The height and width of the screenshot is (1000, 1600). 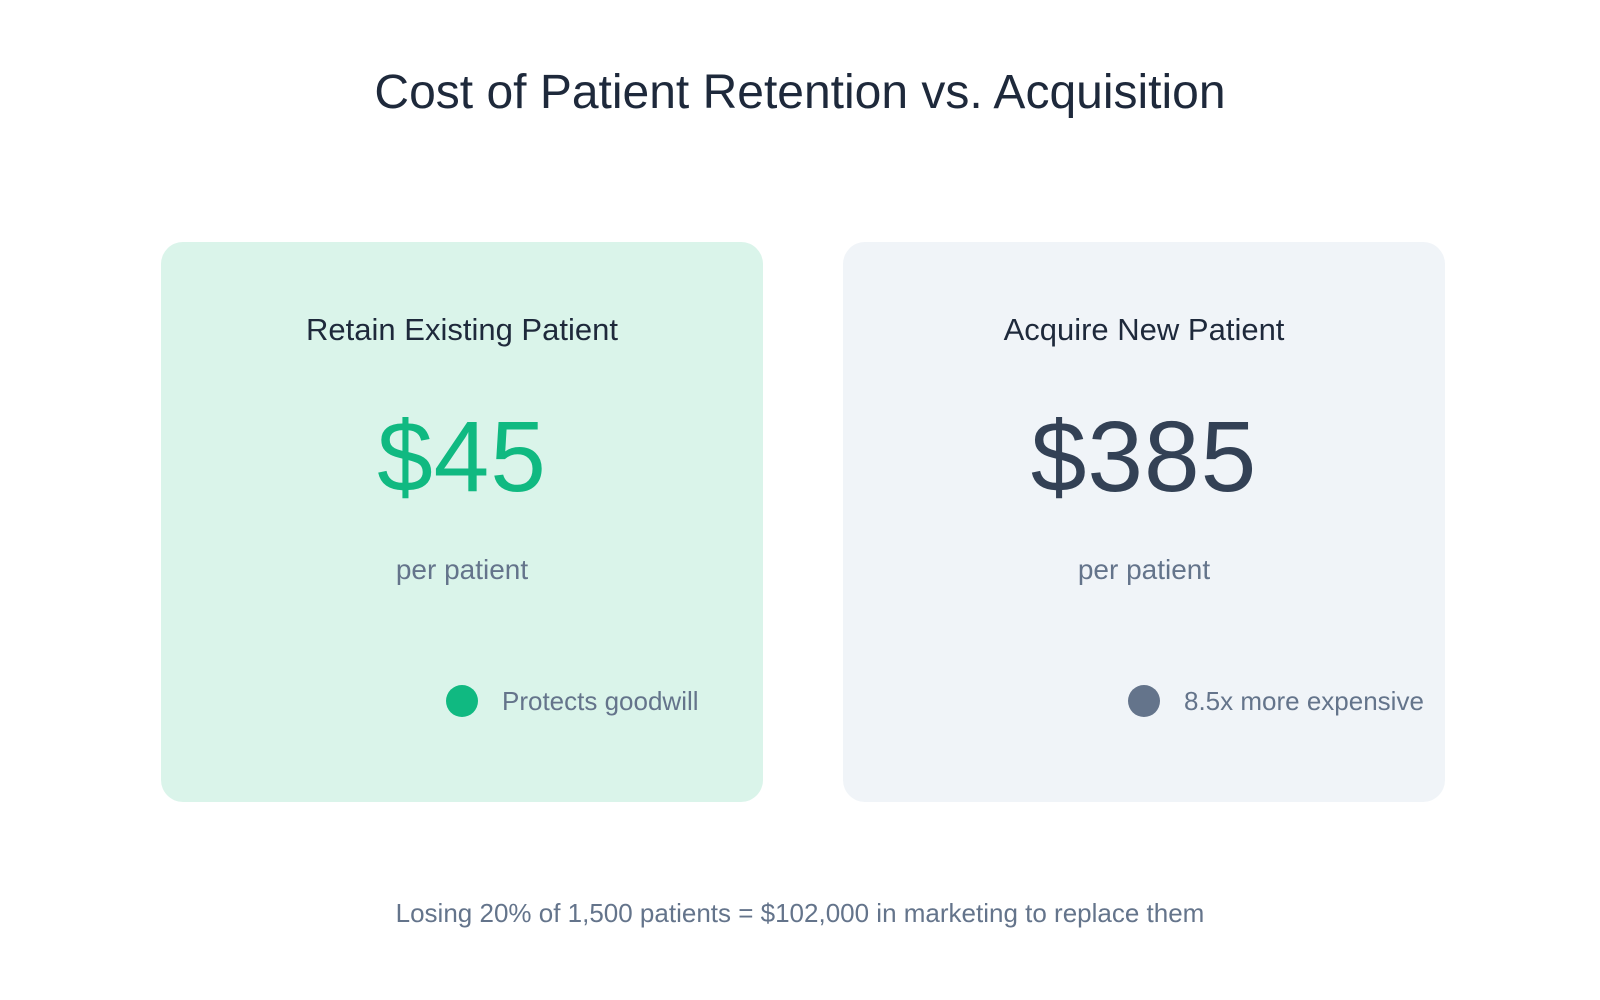 I want to click on retain-note: Protects goodwill, so click(x=572, y=701).